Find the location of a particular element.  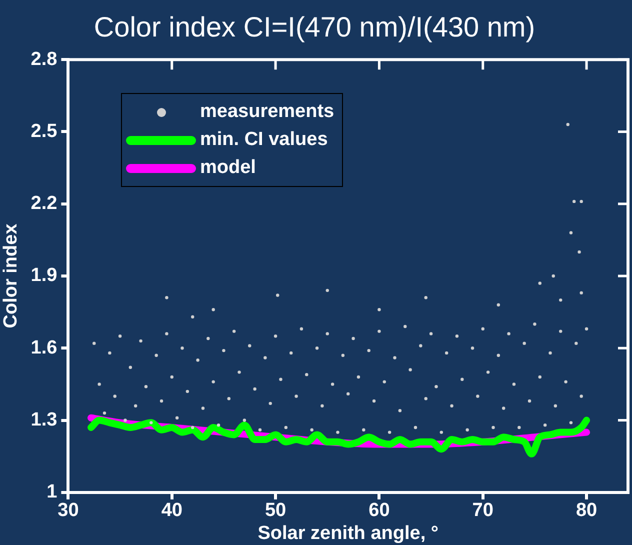

x-tick-label: 50 is located at coordinates (275, 511).